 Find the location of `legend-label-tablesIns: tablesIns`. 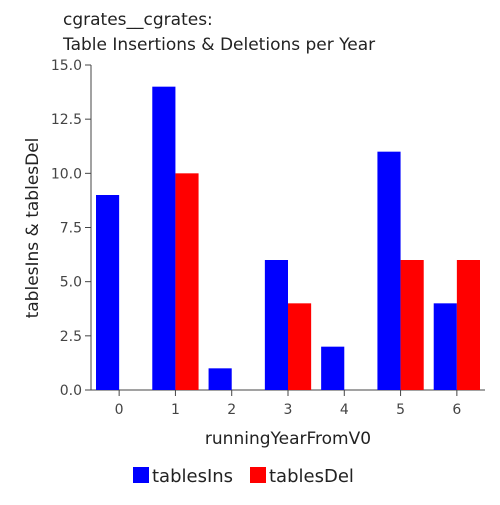

legend-label-tablesIns: tablesIns is located at coordinates (192, 476).